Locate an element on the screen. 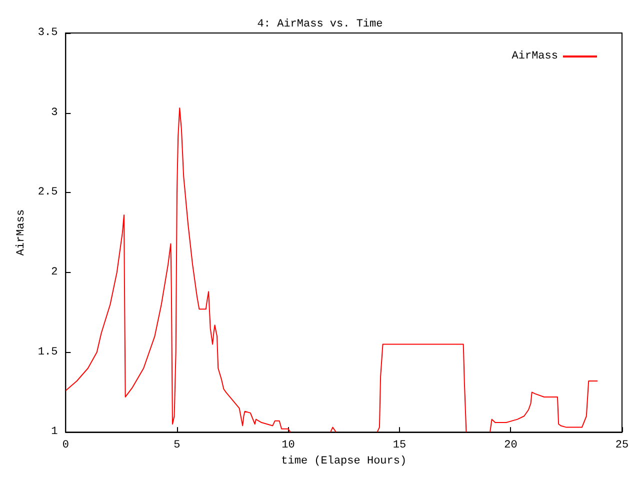 This screenshot has width=640, height=480. y-tick-label: 1 is located at coordinates (54, 432).